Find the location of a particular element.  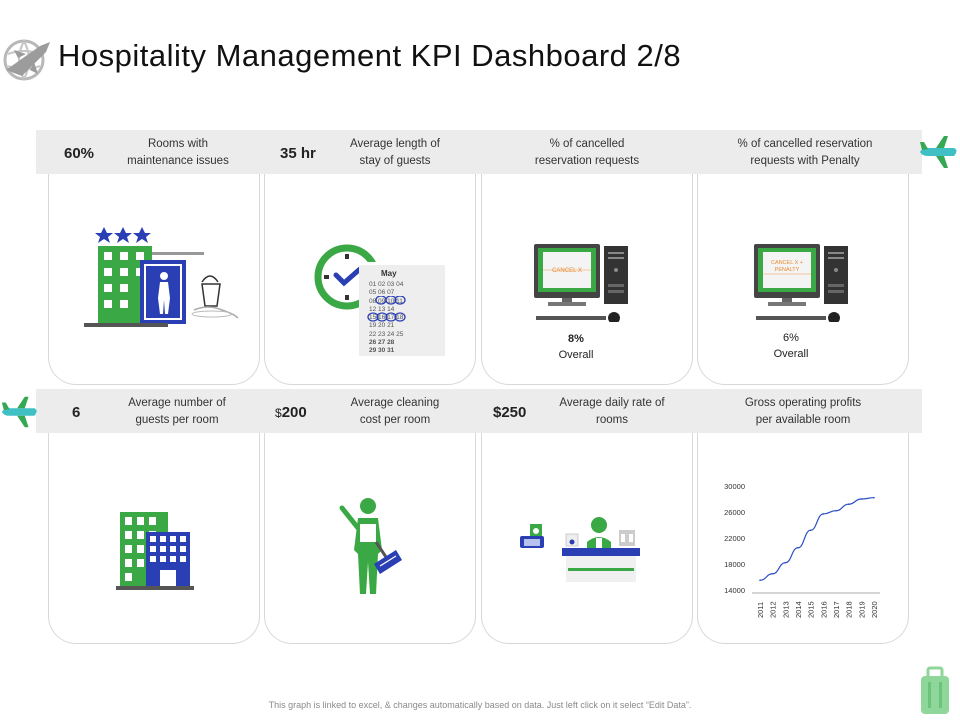

calendar-row: 05 06 07 is located at coordinates (382, 293).